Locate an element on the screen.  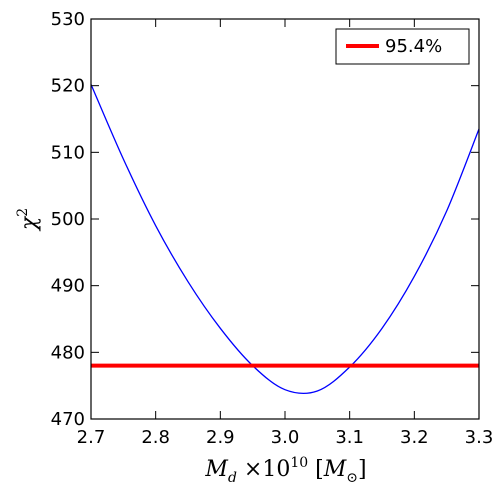
x-tick-label: 2.9 is located at coordinates (220, 437).